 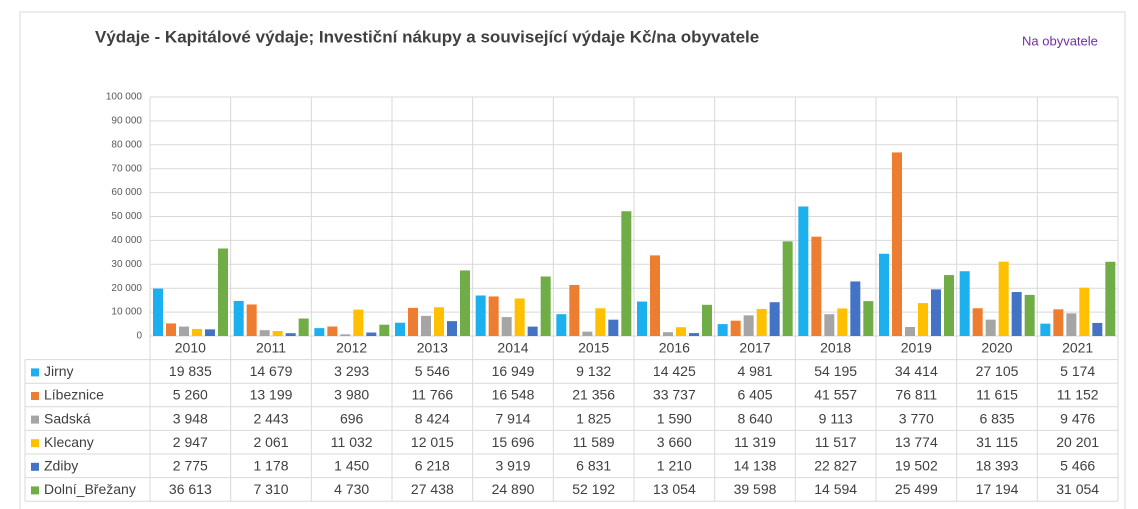 What do you see at coordinates (996, 348) in the screenshot?
I see `x-category-label: 2020` at bounding box center [996, 348].